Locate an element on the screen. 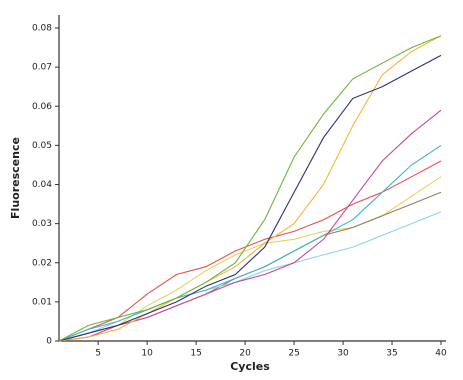 The image size is (463, 380). x-tick-label: 15 is located at coordinates (195, 354).